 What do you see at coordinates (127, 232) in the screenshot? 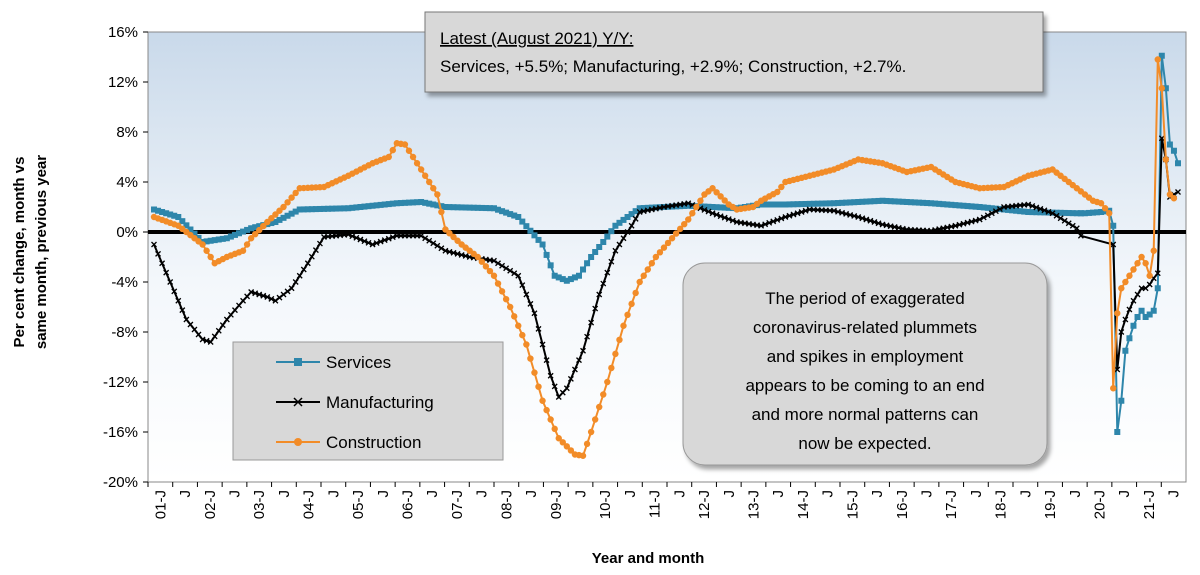
I see `y-tick-label: 0%` at bounding box center [127, 232].